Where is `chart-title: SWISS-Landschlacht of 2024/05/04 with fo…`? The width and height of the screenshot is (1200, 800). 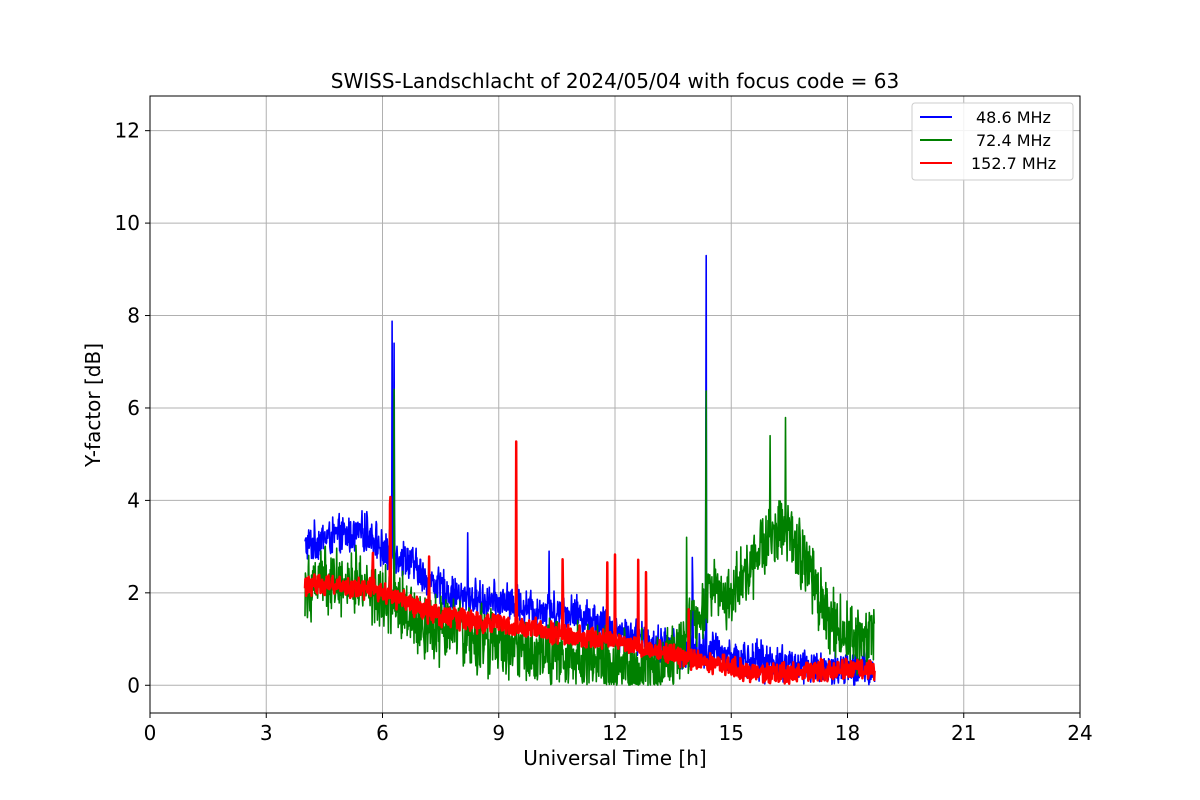 chart-title: SWISS-Landschlacht of 2024/05/04 with fo… is located at coordinates (615, 81).